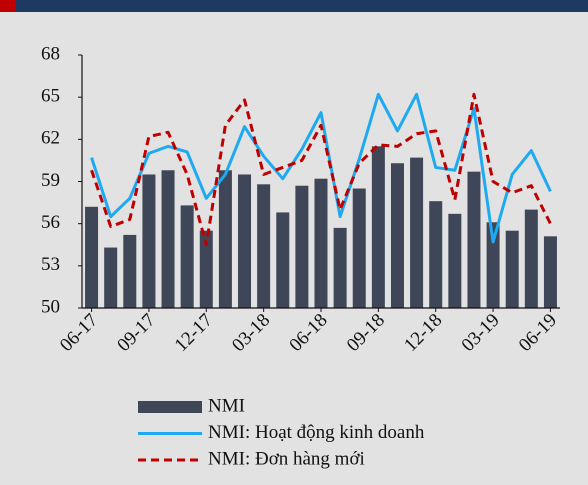 This screenshot has height=485, width=588. What do you see at coordinates (50, 222) in the screenshot?
I see `y-tick-label: 56` at bounding box center [50, 222].